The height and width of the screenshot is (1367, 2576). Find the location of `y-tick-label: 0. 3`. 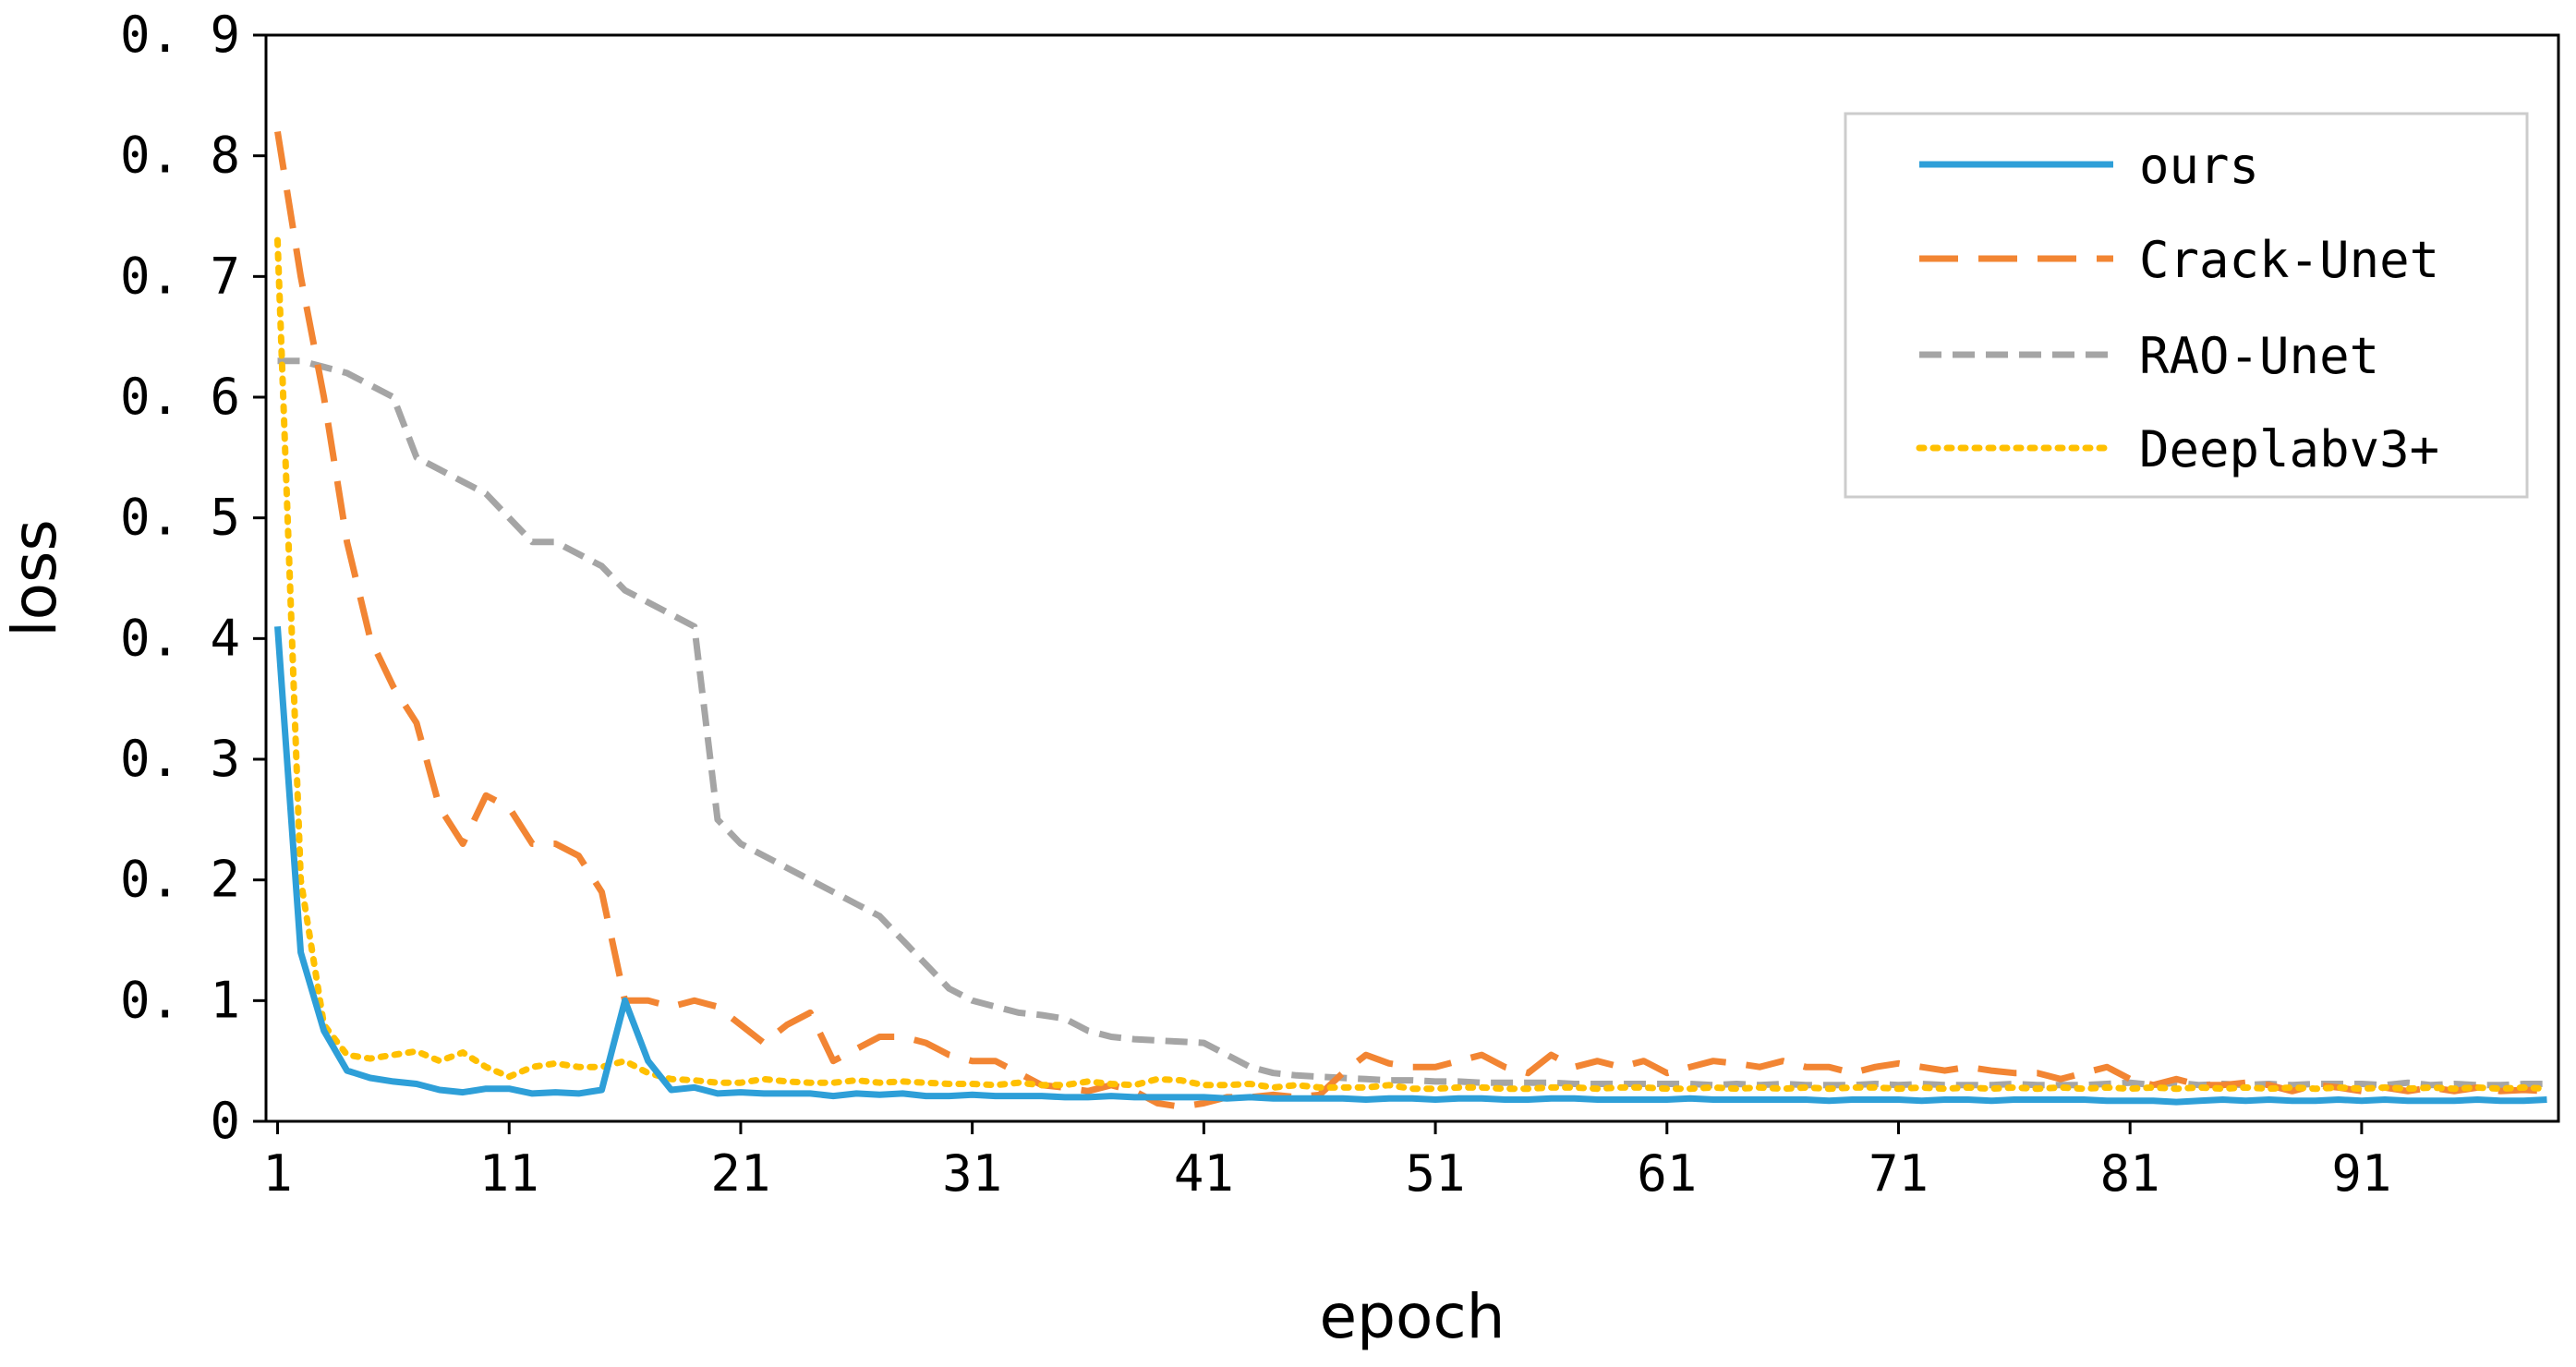

y-tick-label: 0. 3 is located at coordinates (180, 759).